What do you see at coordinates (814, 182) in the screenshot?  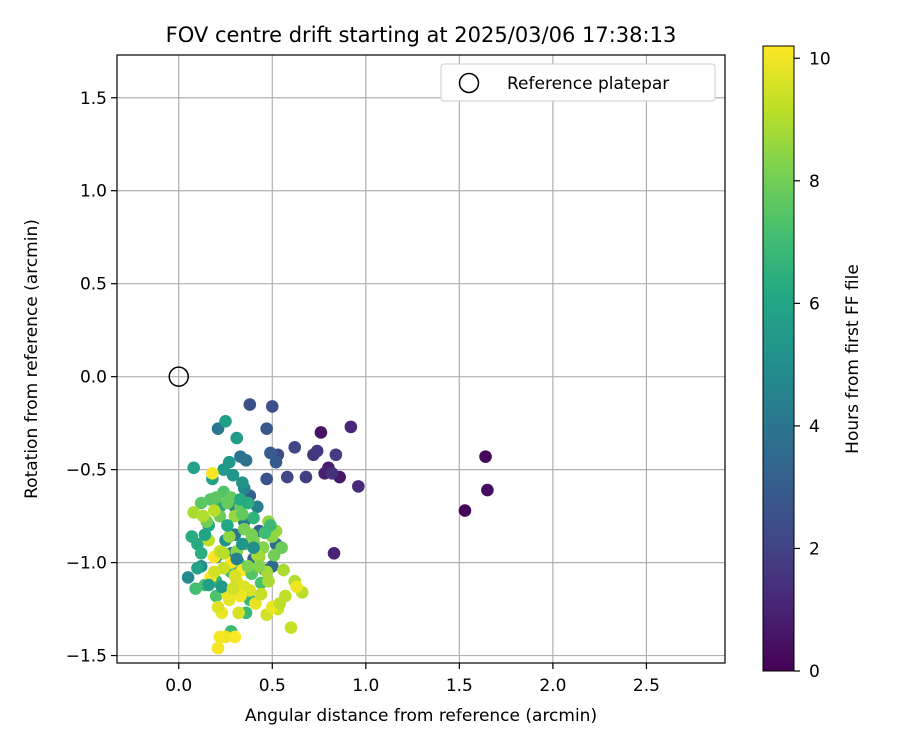 I see `colorbar-tick-label: 8` at bounding box center [814, 182].